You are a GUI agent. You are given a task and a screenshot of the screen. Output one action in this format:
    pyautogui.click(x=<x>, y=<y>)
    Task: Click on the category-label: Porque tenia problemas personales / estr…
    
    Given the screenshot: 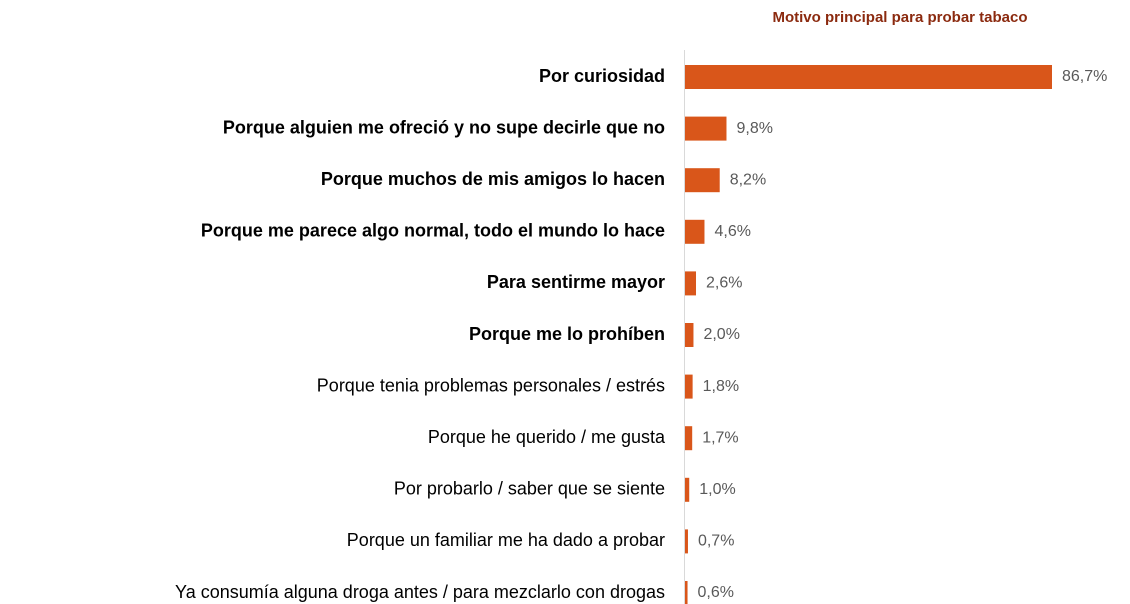 What is the action you would take?
    pyautogui.click(x=491, y=385)
    